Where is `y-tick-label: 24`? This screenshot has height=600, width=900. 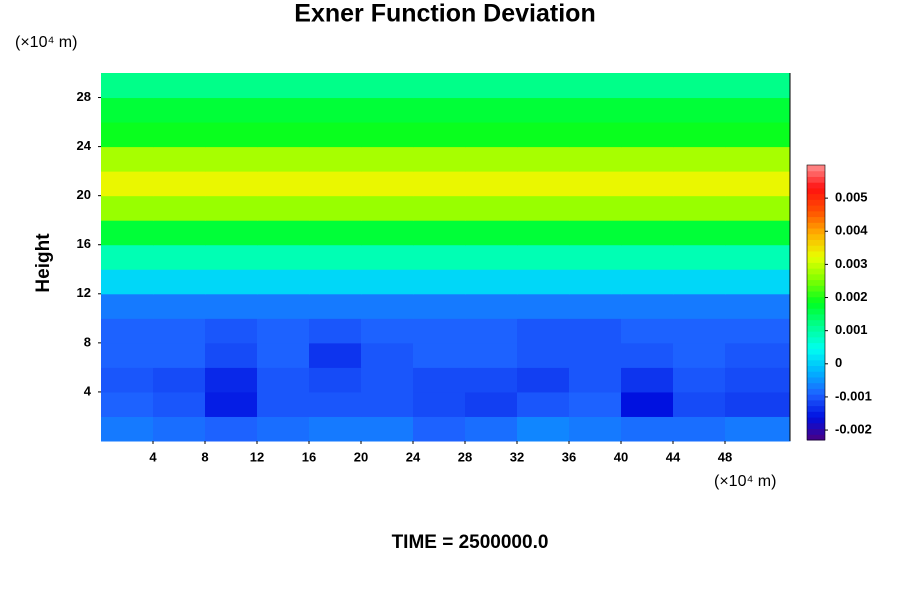 y-tick-label: 24 is located at coordinates (84, 145).